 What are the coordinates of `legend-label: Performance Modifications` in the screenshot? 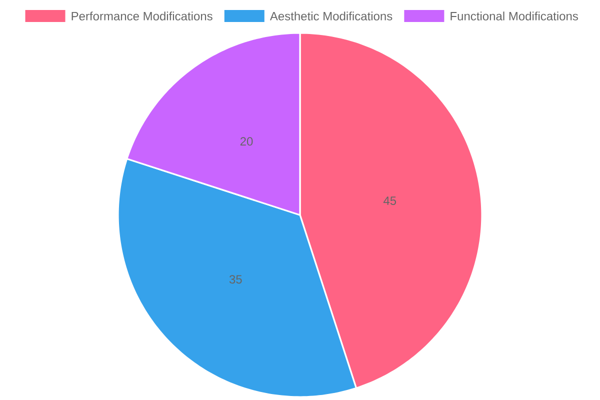 It's located at (142, 16).